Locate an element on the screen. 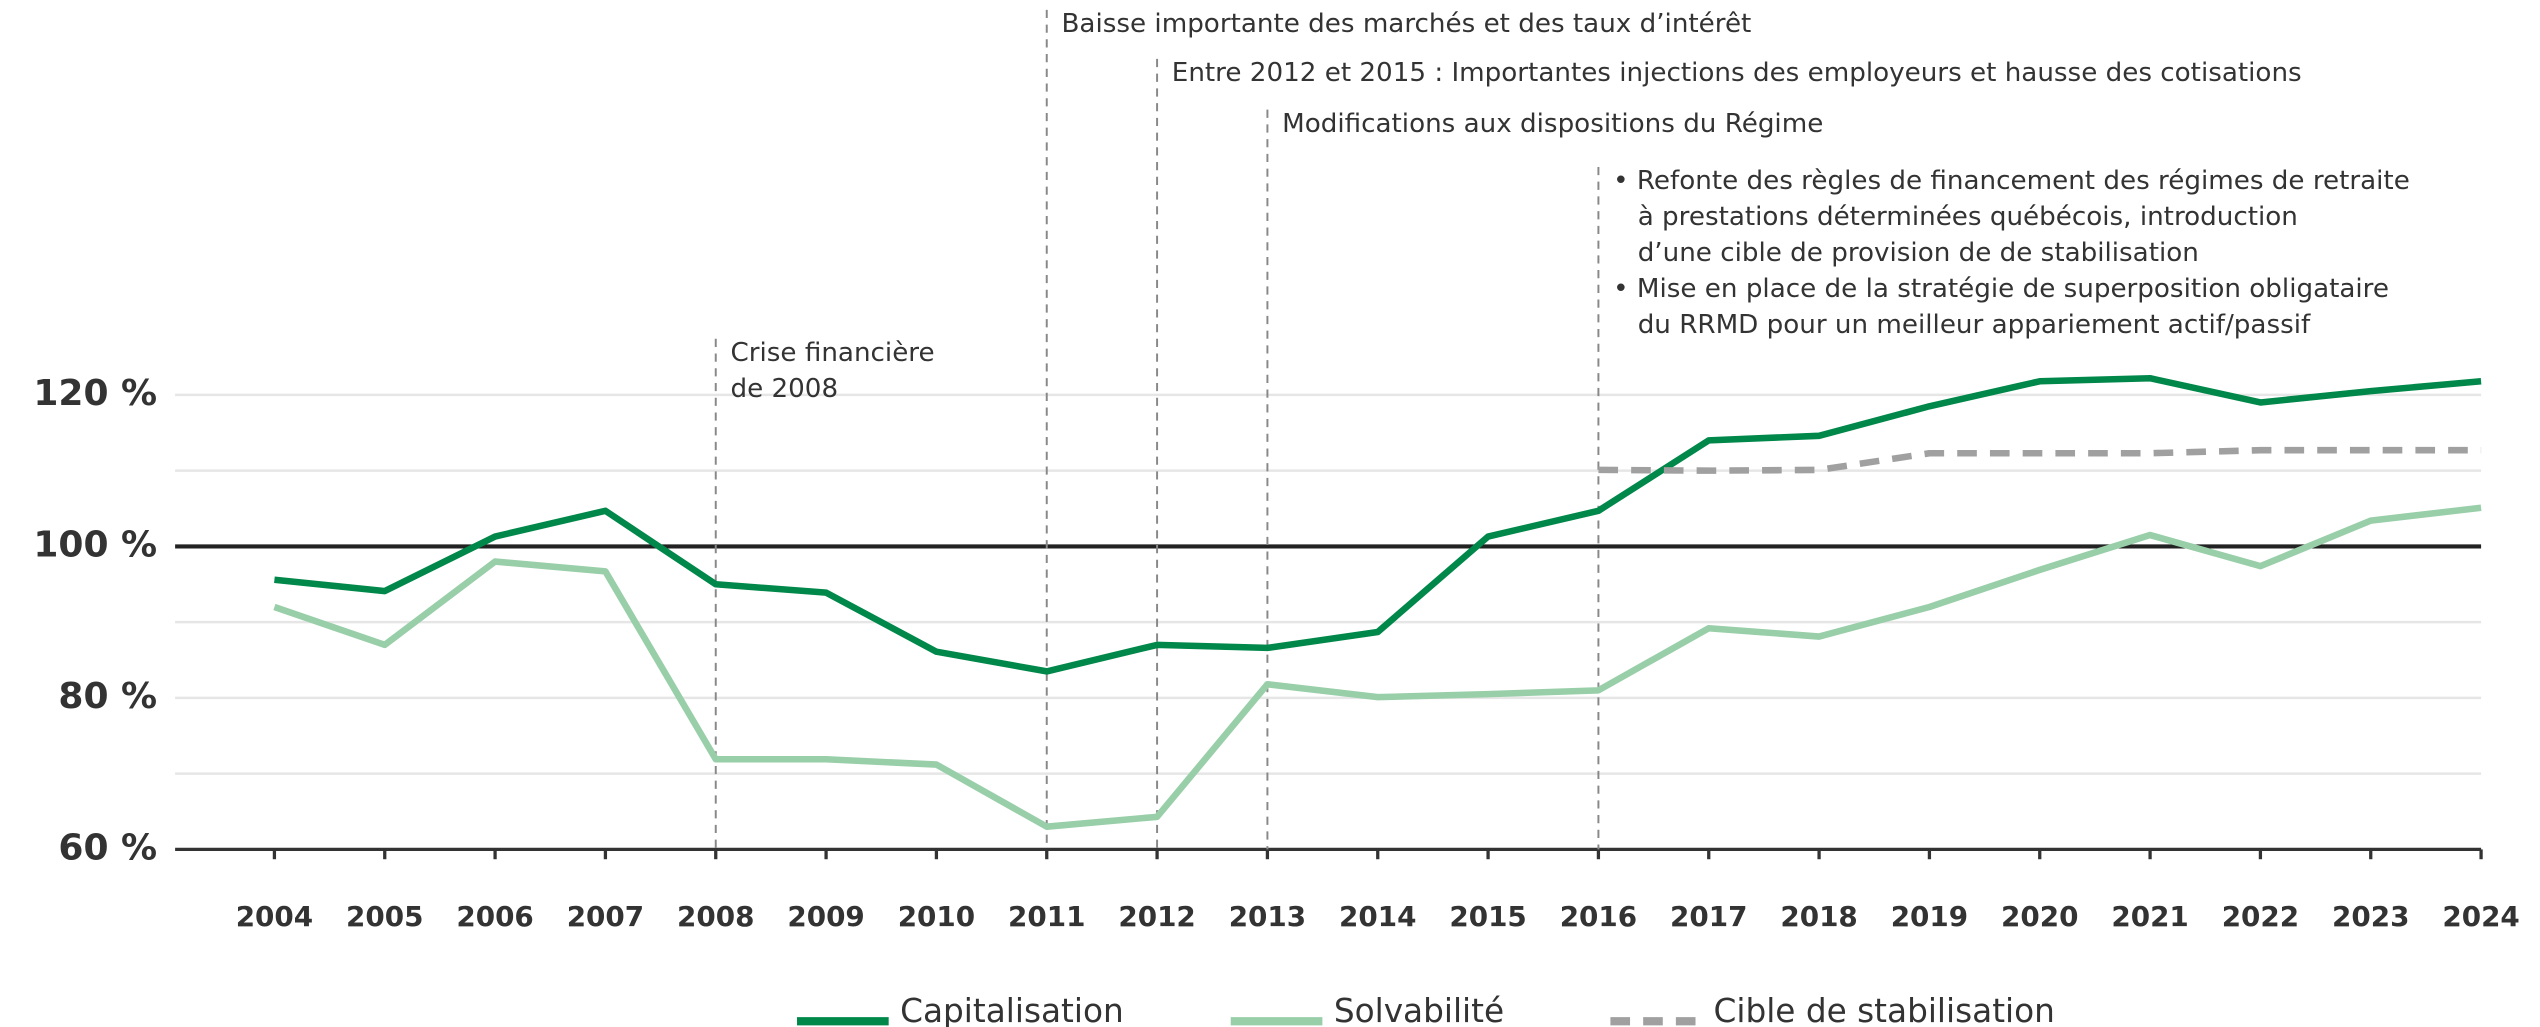 This screenshot has width=2540, height=1027. x-tick-label: 2019 is located at coordinates (1929, 916).